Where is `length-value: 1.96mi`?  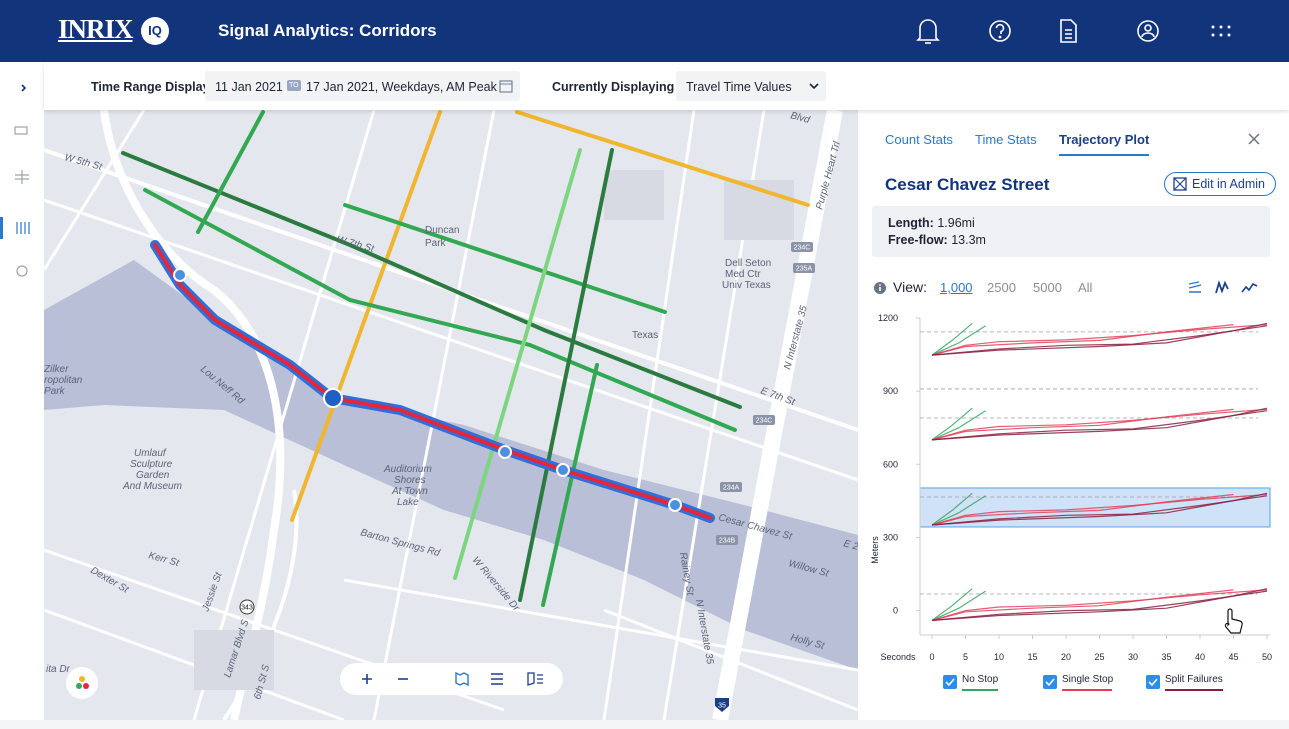
length-value: 1.96mi is located at coordinates (956, 223).